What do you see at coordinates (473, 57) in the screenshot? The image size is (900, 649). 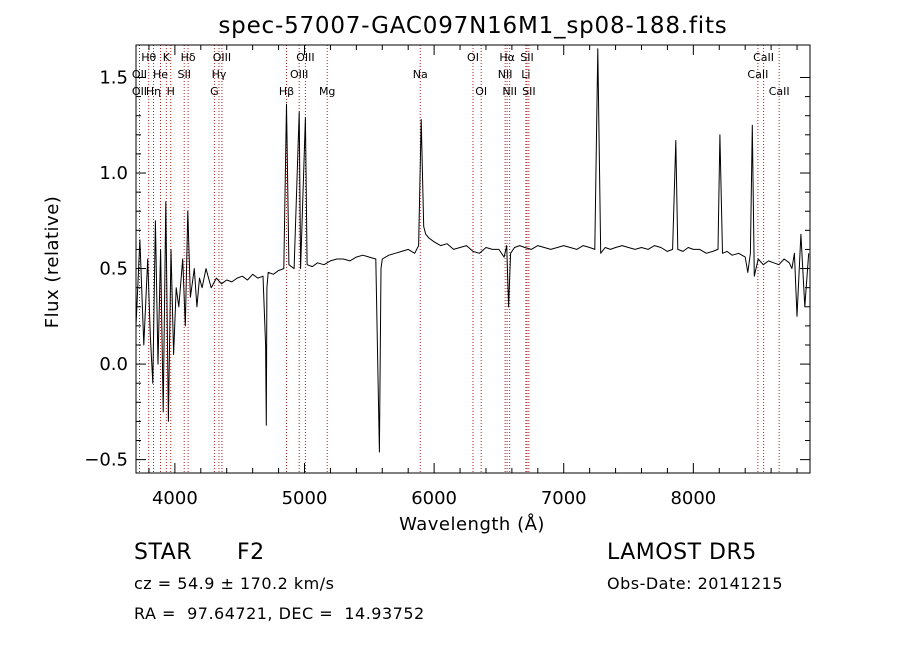 I see `marker-label-5: OI` at bounding box center [473, 57].